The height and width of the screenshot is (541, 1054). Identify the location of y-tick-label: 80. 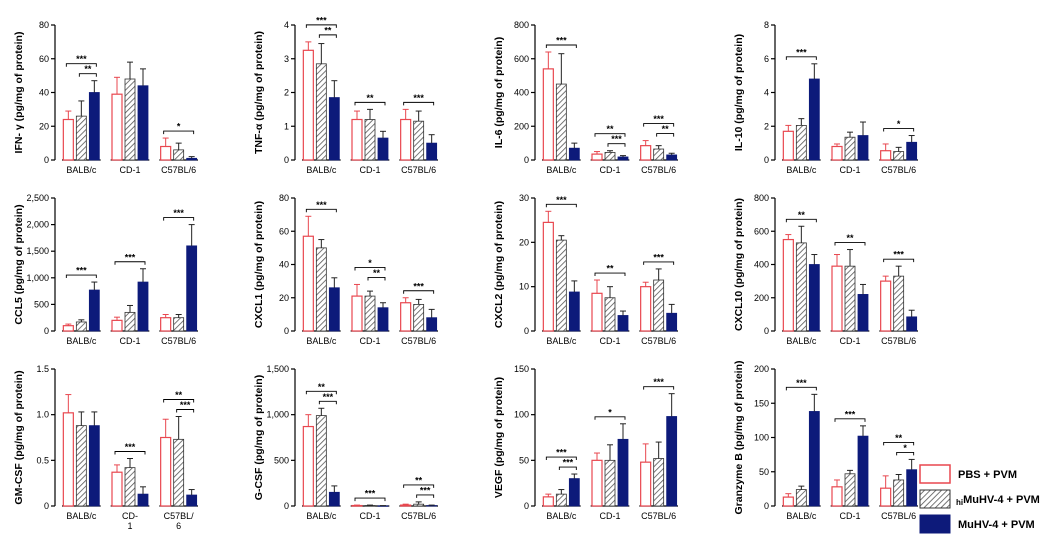
(44, 25).